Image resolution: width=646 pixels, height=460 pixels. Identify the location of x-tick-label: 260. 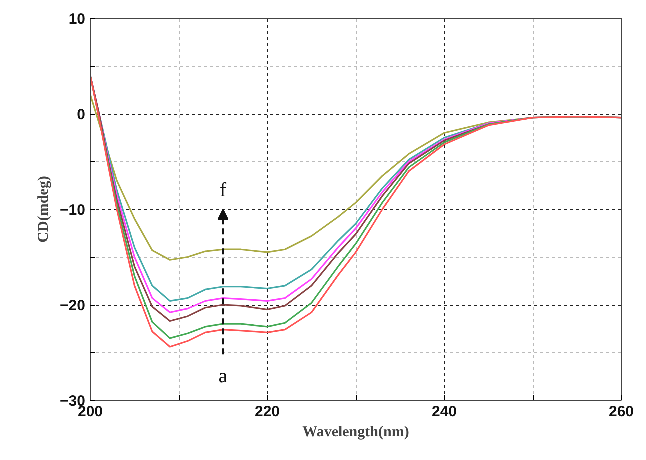
(621, 412).